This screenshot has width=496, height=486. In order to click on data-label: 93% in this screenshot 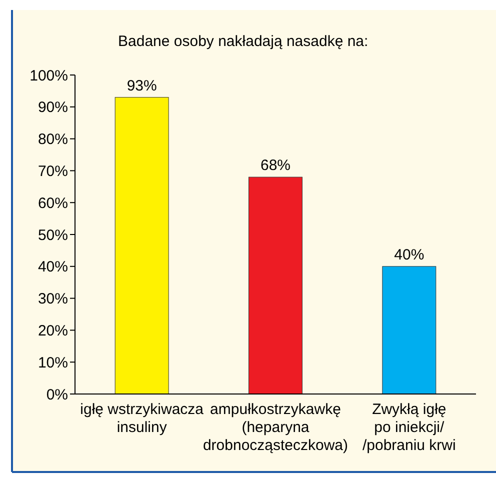, I will do `click(141, 85)`.